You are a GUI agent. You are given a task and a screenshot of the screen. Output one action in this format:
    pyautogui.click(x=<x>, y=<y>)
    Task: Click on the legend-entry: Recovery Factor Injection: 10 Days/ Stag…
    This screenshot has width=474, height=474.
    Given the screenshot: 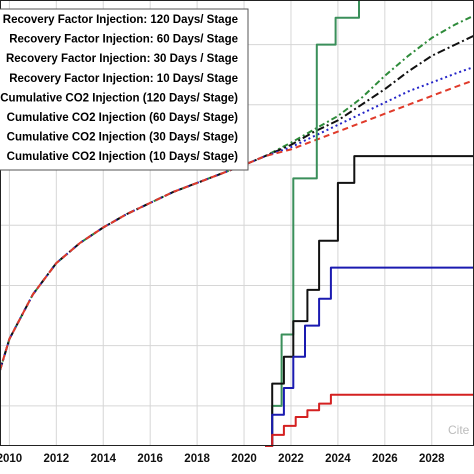 What is the action you would take?
    pyautogui.click(x=123, y=79)
    